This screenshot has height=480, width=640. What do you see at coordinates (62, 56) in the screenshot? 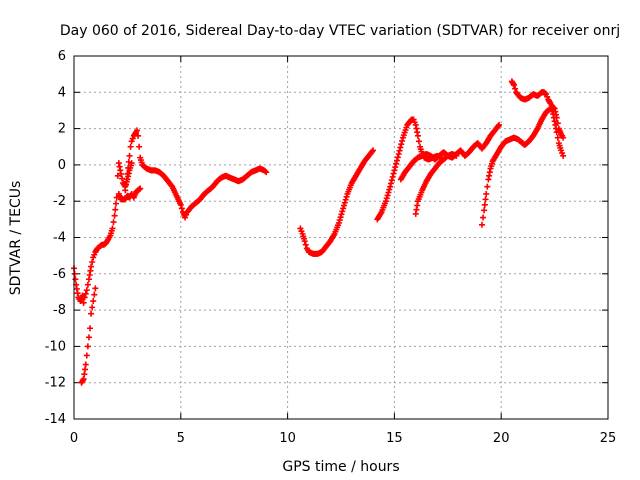
I see `y-tick-label: 6` at bounding box center [62, 56].